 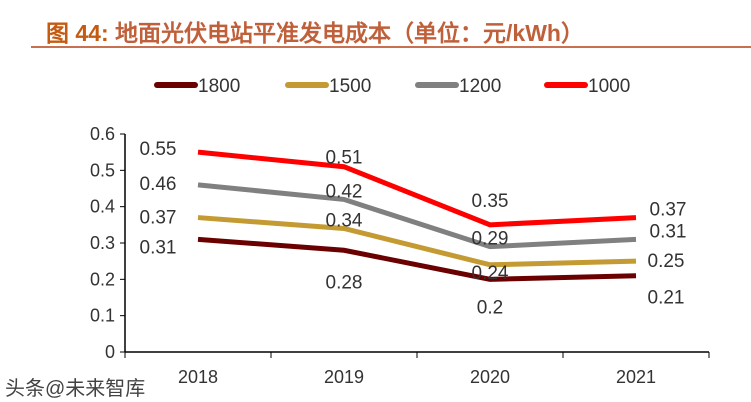 I want to click on data-label-1500: 0.24, so click(x=490, y=273).